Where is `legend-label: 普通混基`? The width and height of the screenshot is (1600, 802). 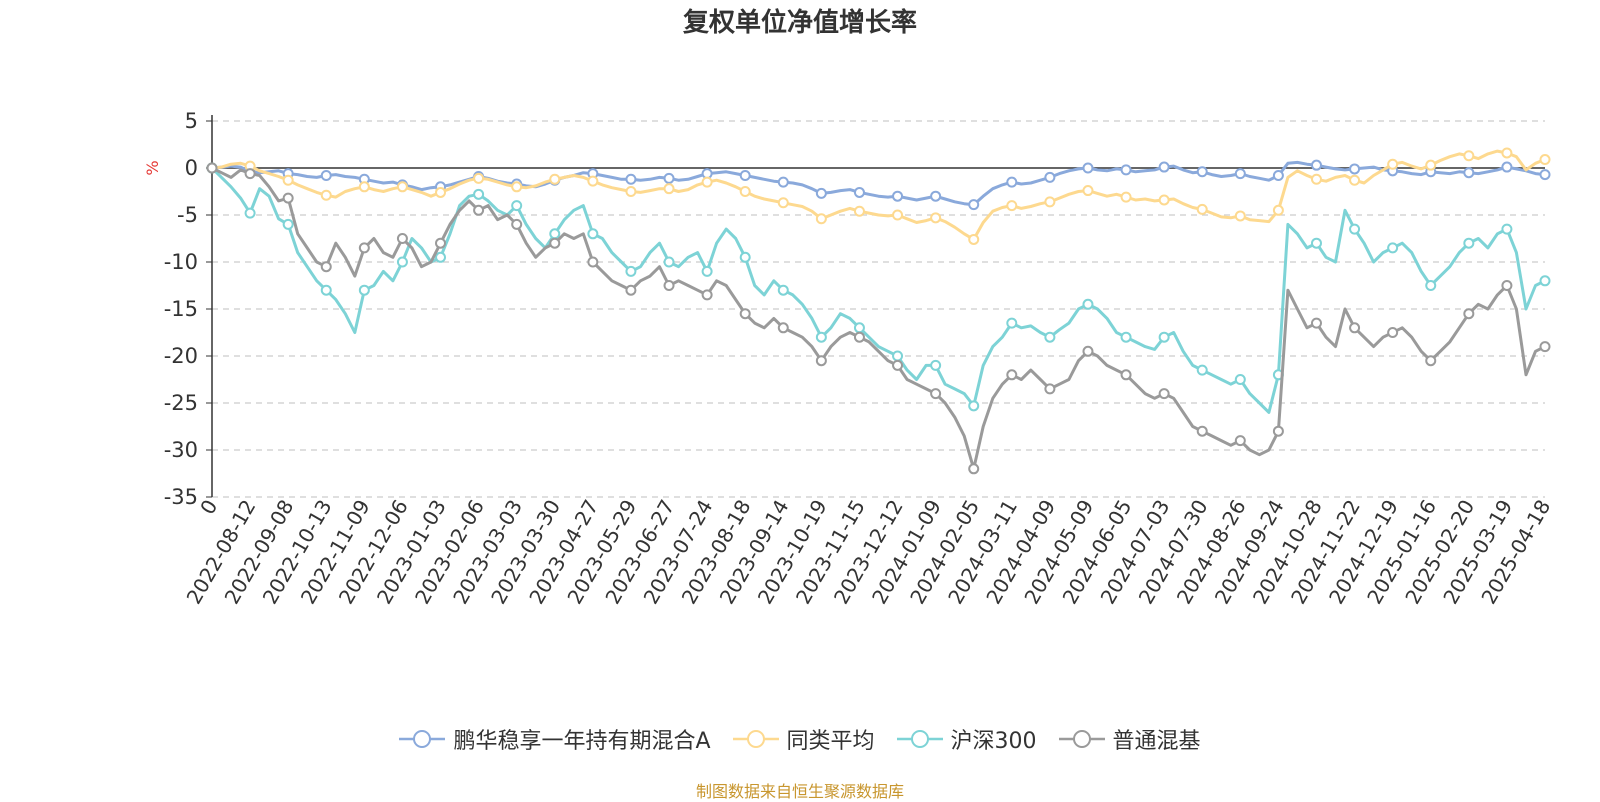
legend-label: 普通混基 is located at coordinates (1156, 741).